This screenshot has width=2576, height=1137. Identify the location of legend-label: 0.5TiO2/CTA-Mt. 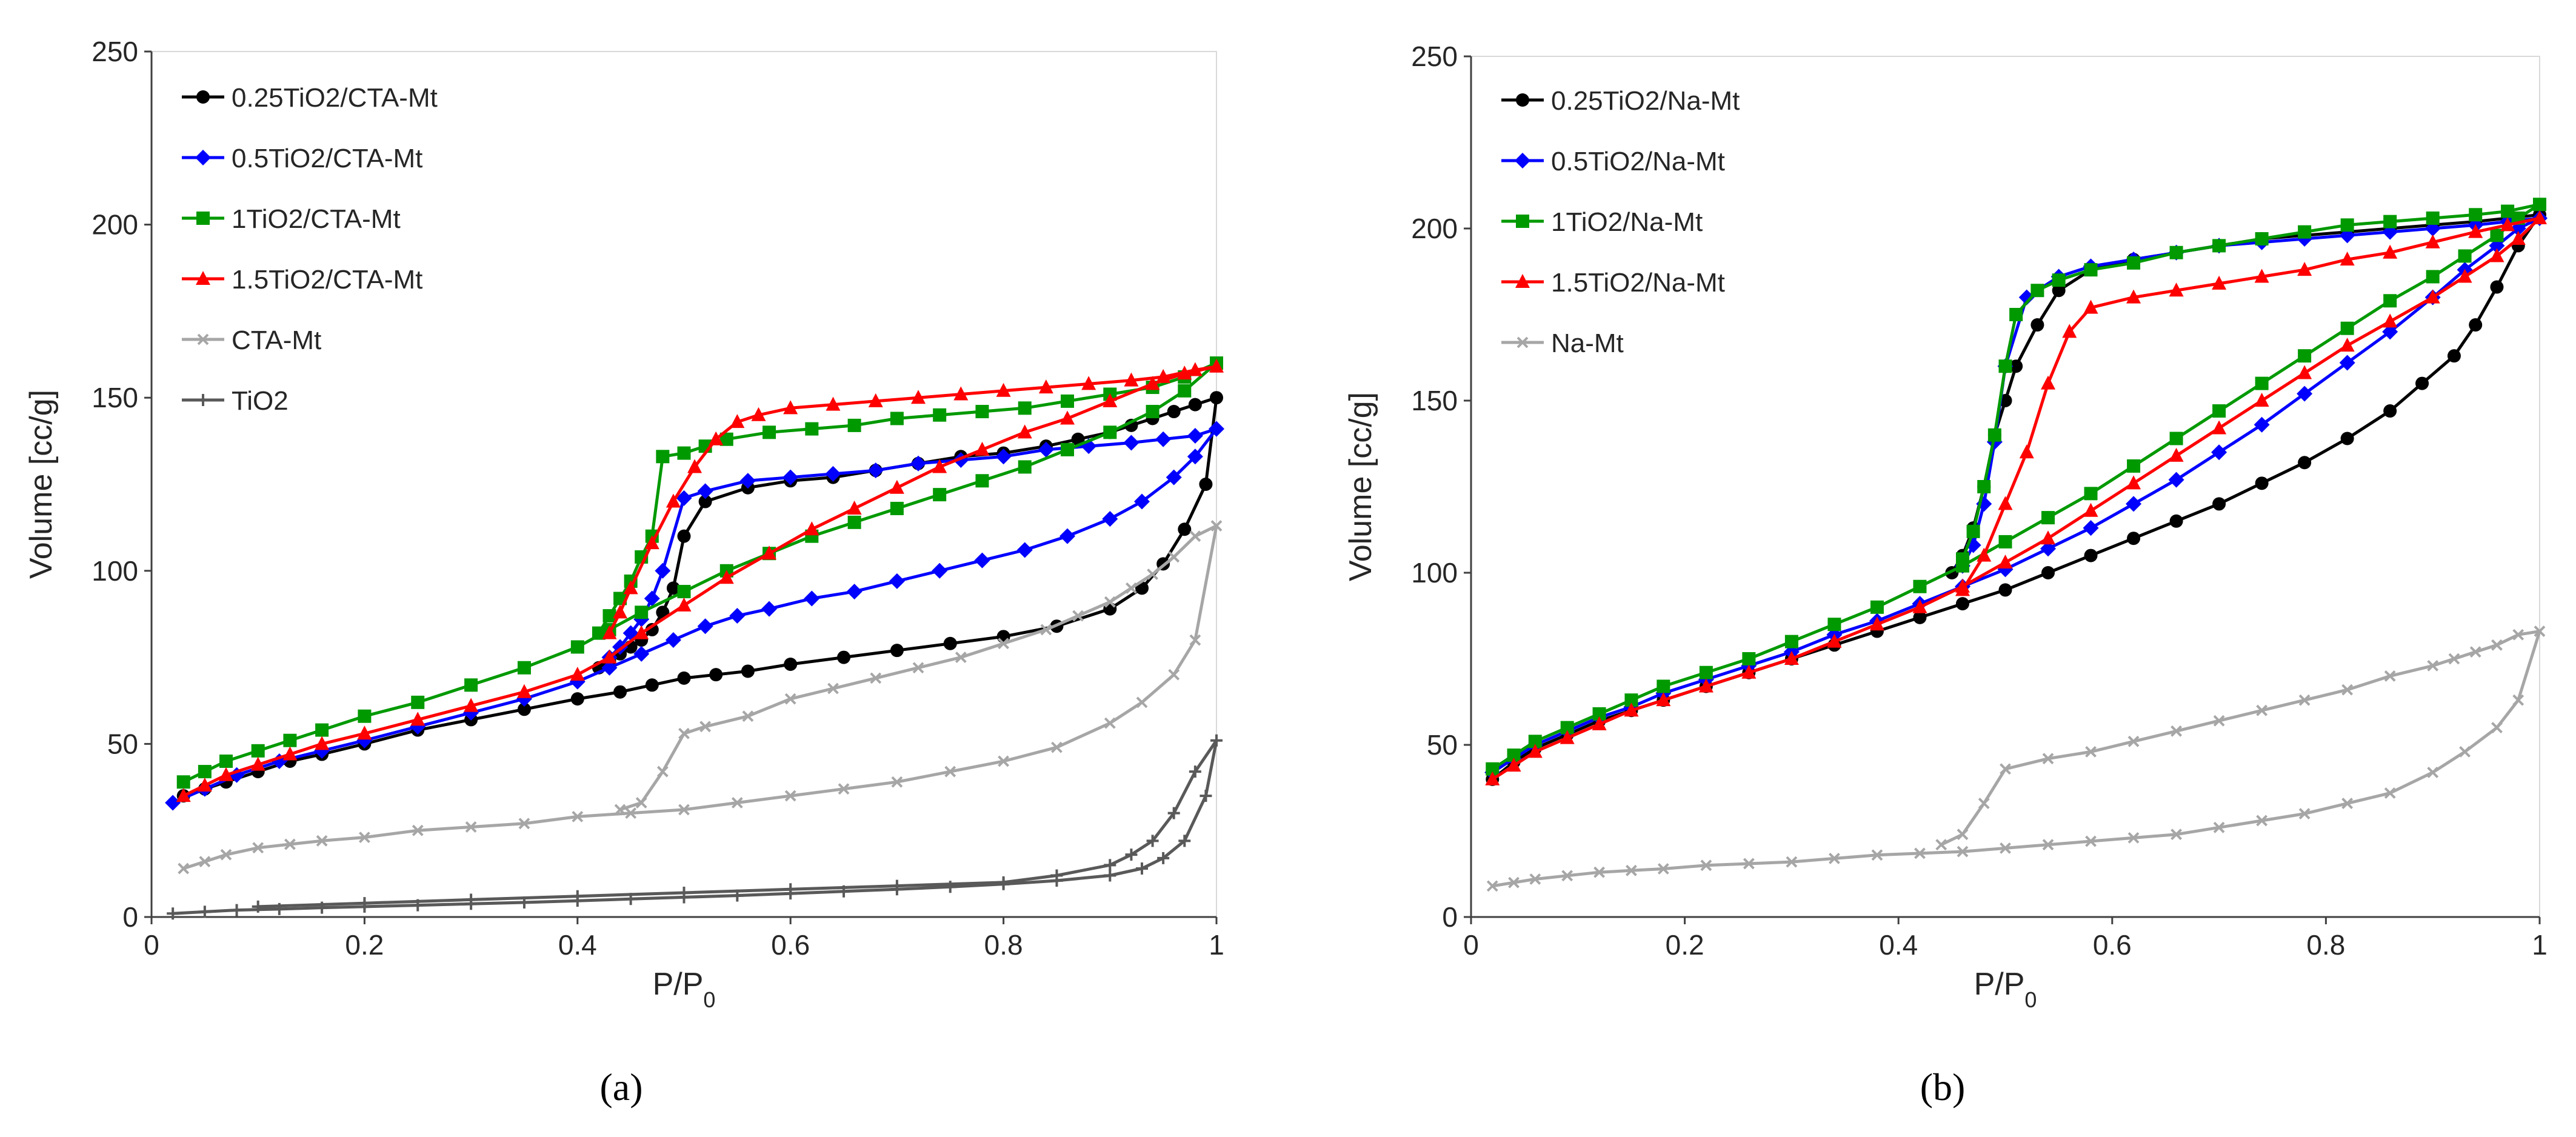
(327, 158).